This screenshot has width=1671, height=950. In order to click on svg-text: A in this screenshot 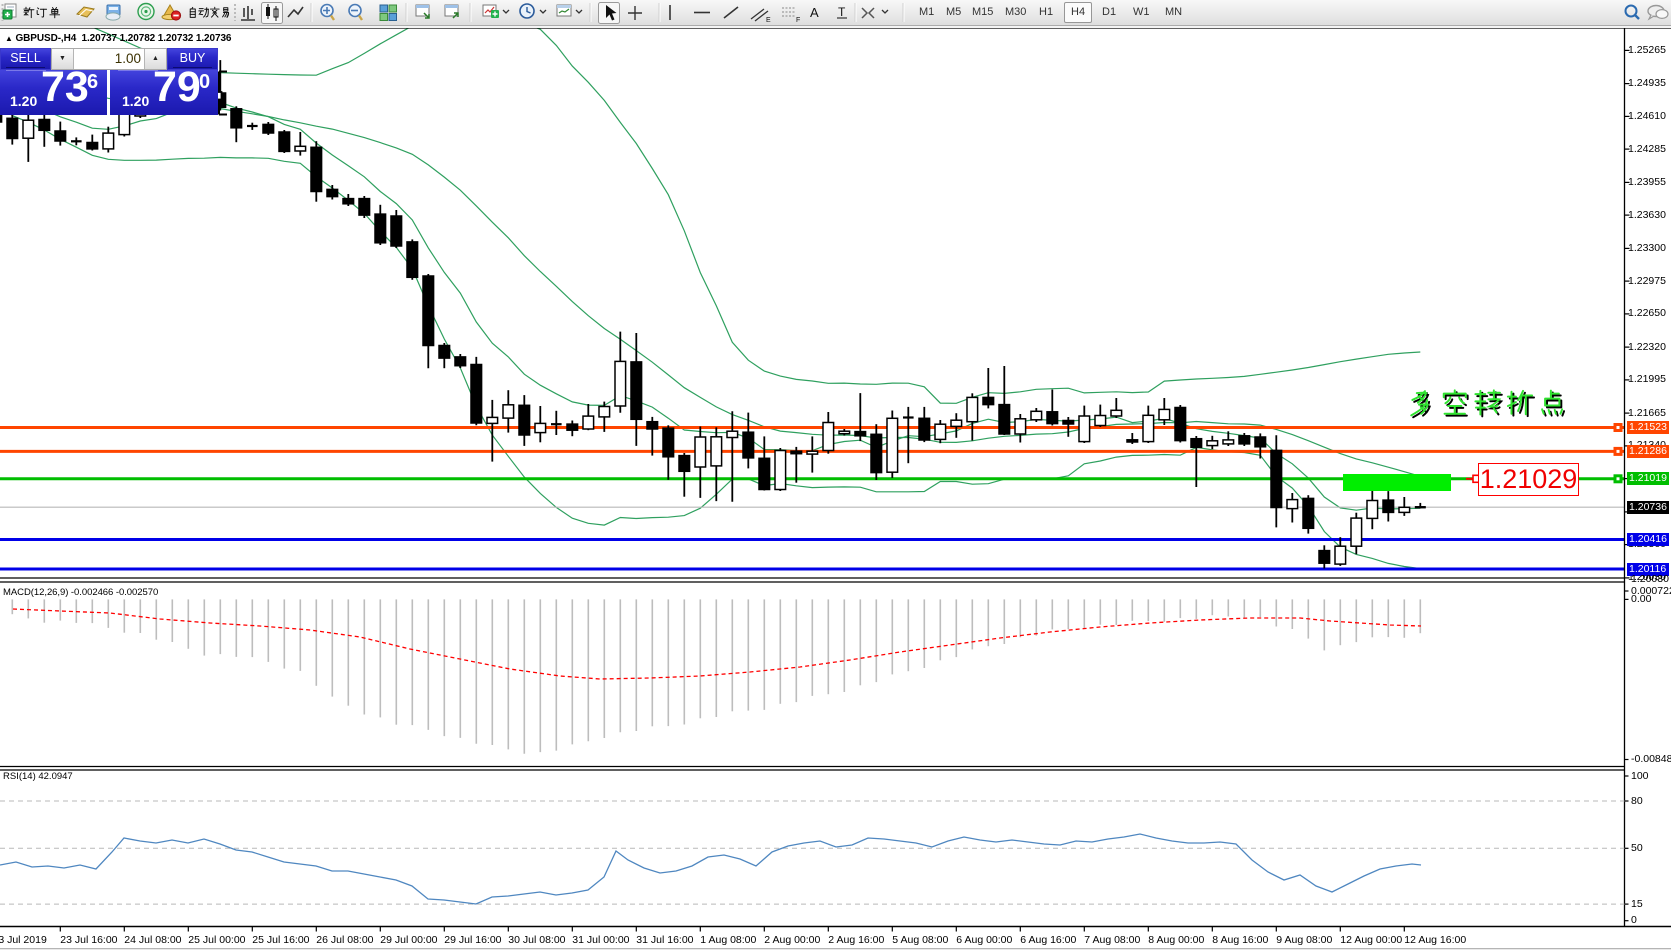, I will do `click(814, 12)`.